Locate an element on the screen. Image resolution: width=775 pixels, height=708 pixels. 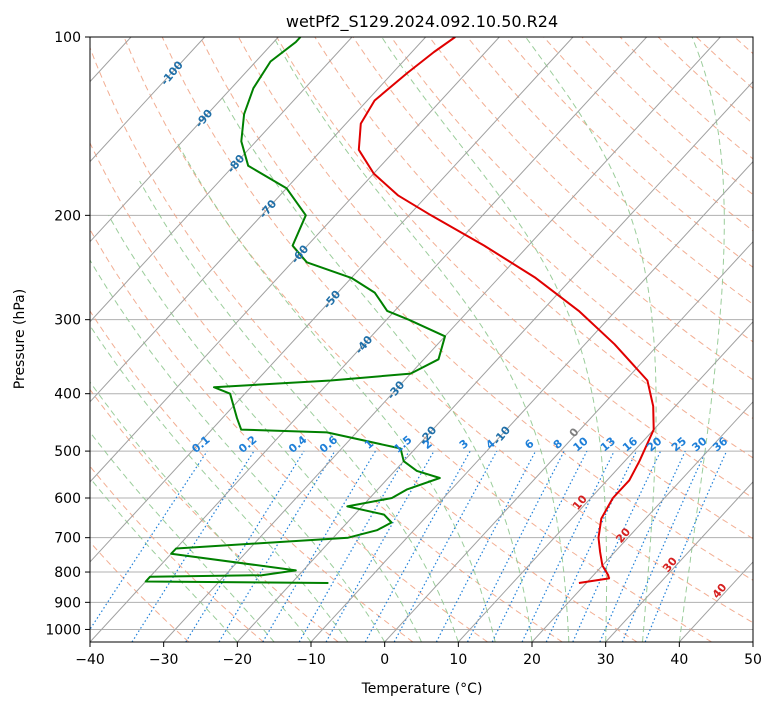
y-axis-ticks: 1000 900 800 700 600 500 400 300 200 100 is located at coordinates (67, 334).